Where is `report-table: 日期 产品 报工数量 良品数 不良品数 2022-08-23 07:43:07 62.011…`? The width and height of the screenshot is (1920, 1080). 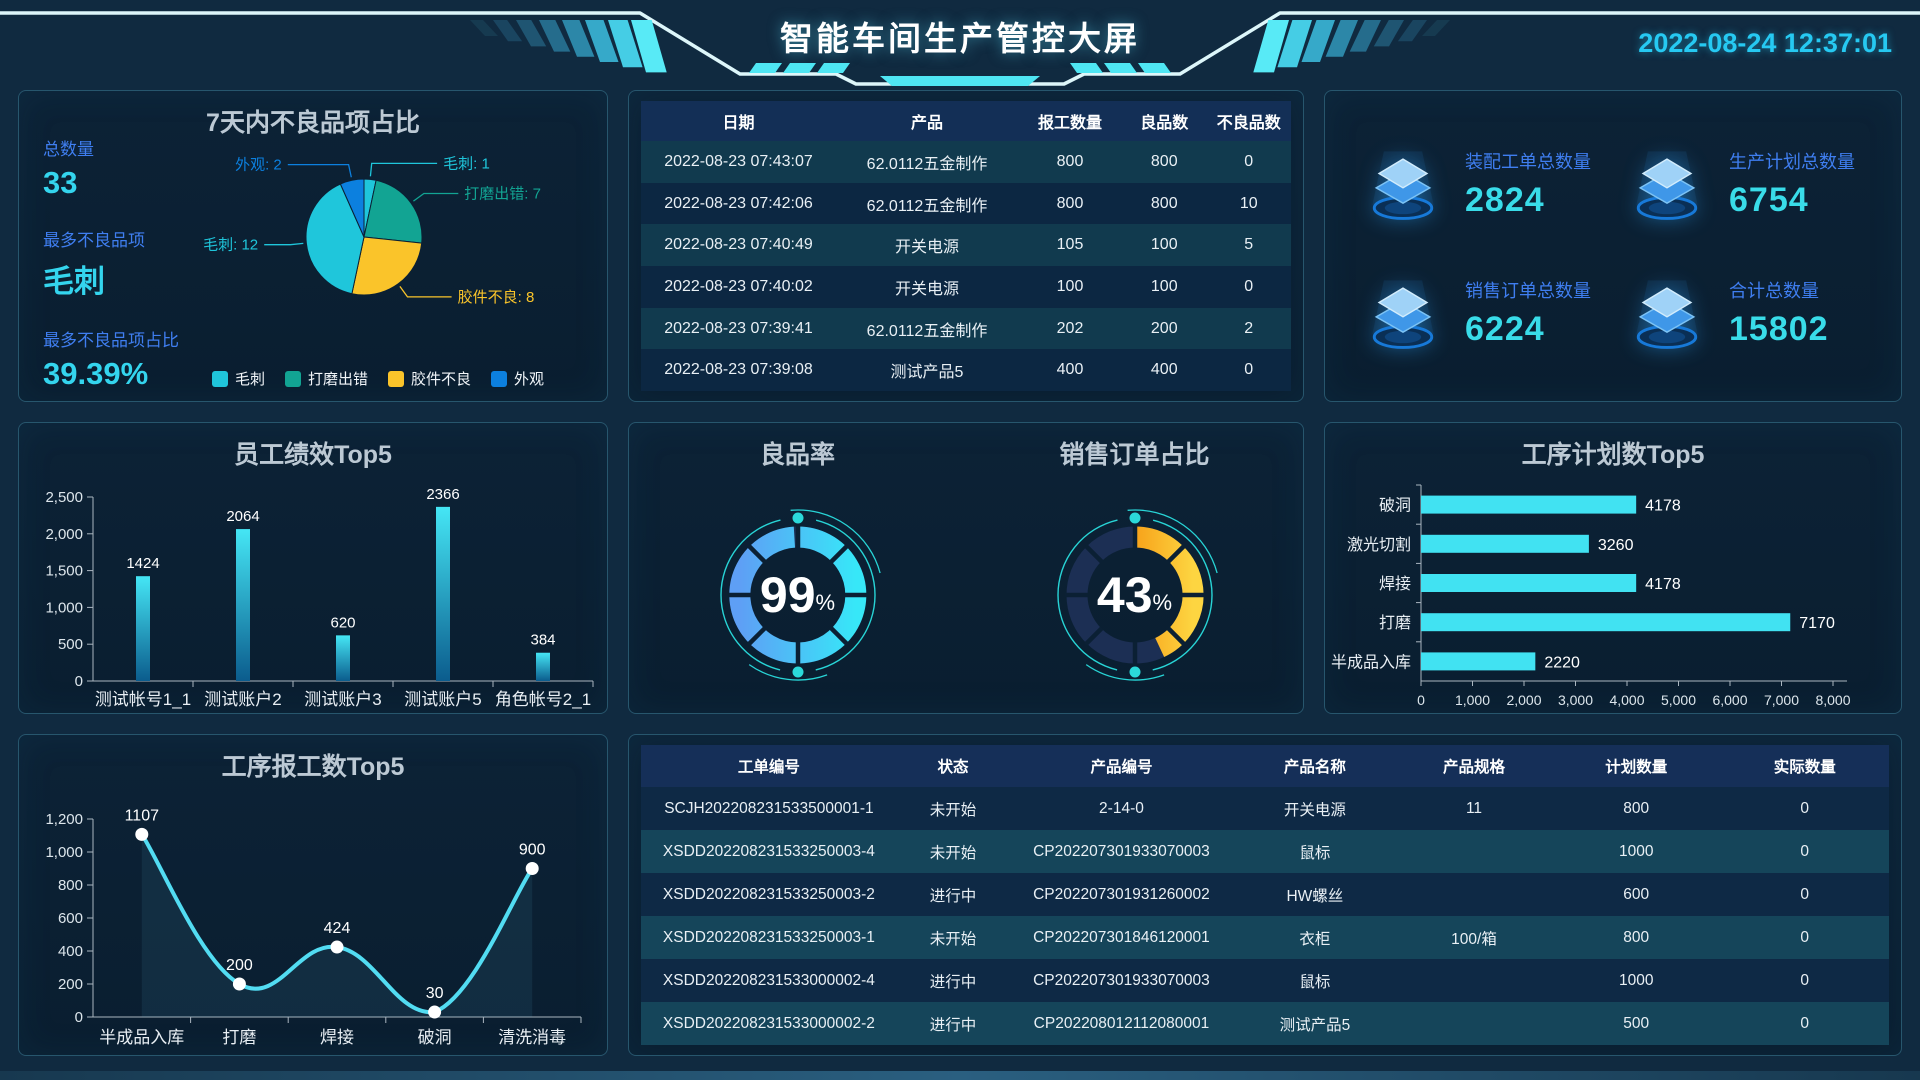
report-table: 日期 产品 报工数量 良品数 不良品数 2022-08-23 07:43:07 62.011… is located at coordinates (966, 246).